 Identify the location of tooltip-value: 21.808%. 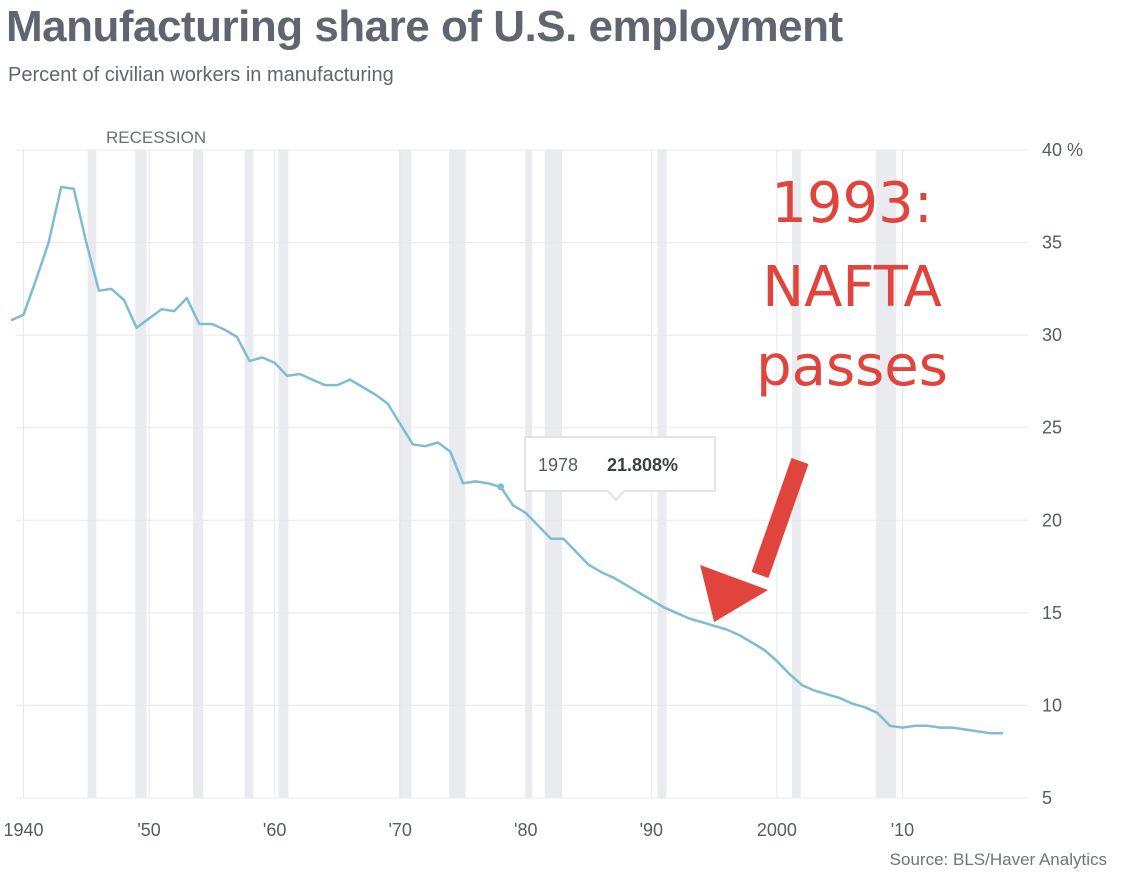
(642, 465).